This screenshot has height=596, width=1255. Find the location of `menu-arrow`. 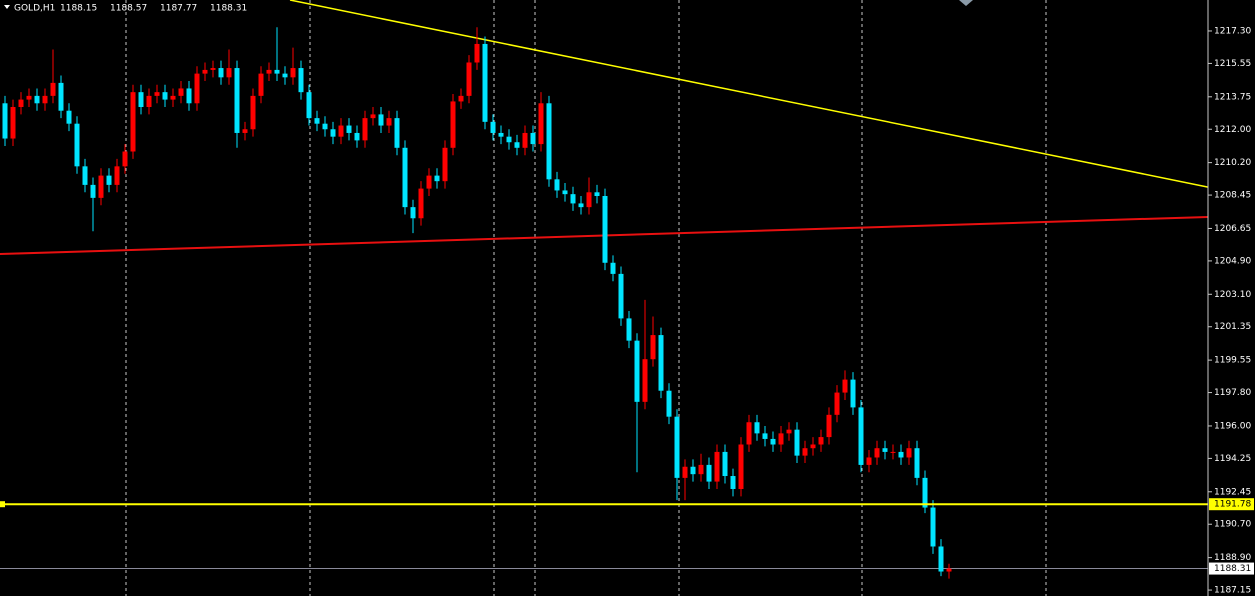

menu-arrow is located at coordinates (7, 7).